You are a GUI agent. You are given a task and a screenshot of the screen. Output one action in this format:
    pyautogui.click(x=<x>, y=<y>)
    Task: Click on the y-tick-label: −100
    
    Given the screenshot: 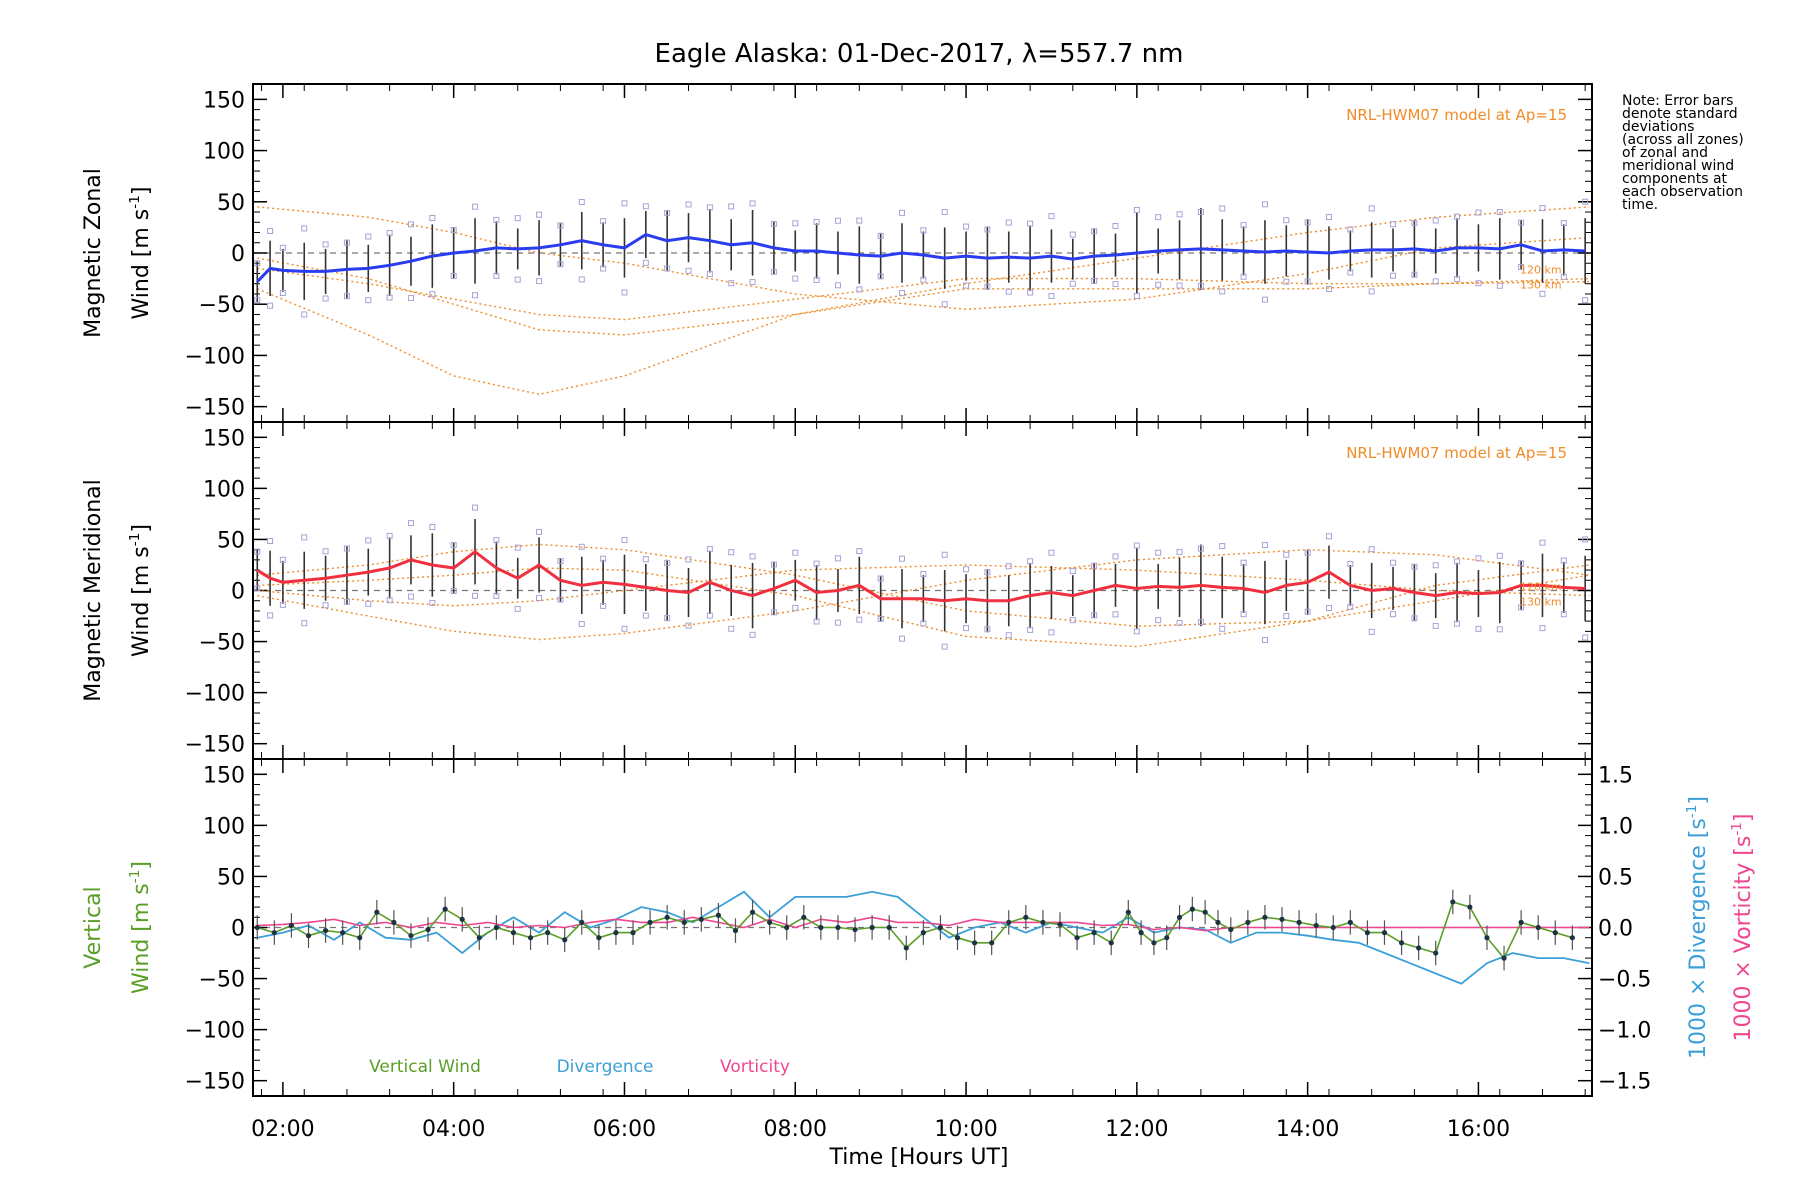 What is the action you would take?
    pyautogui.click(x=215, y=694)
    